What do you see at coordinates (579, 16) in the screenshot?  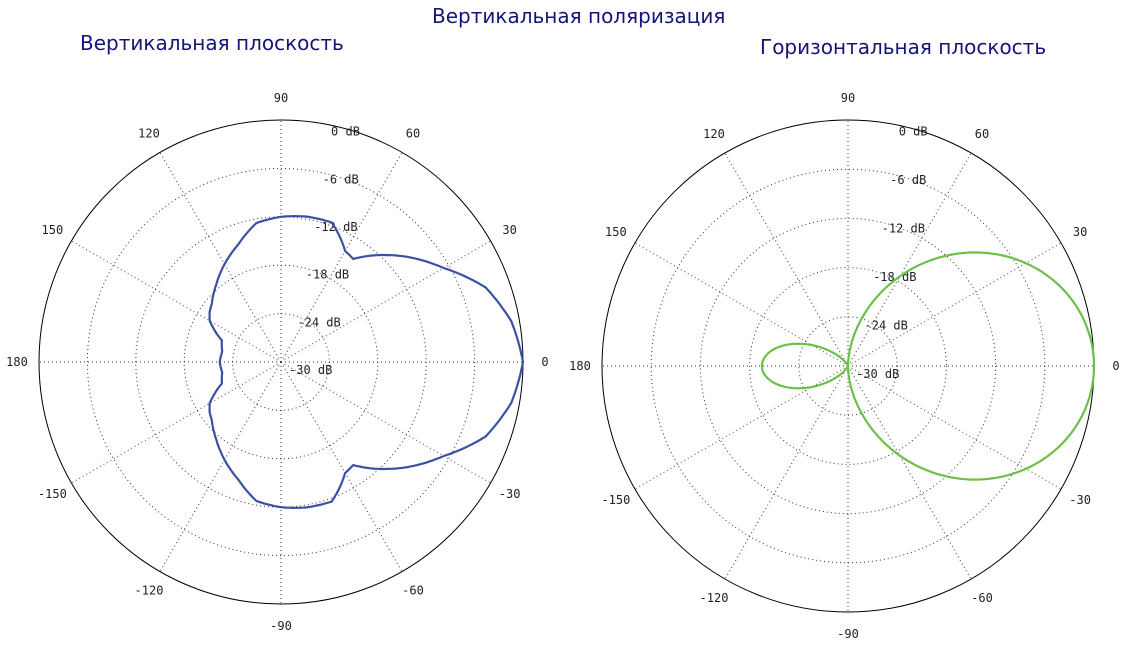 I see `main-title: Вертикальная поляризация` at bounding box center [579, 16].